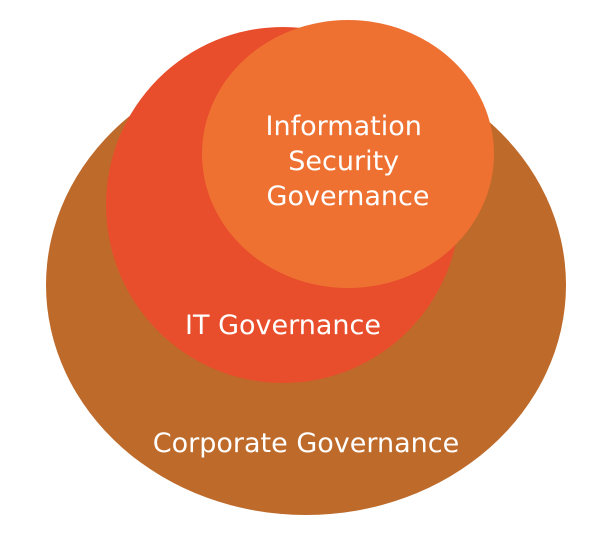 The height and width of the screenshot is (543, 596). What do you see at coordinates (348, 196) in the screenshot?
I see `label-line-governance: Governance` at bounding box center [348, 196].